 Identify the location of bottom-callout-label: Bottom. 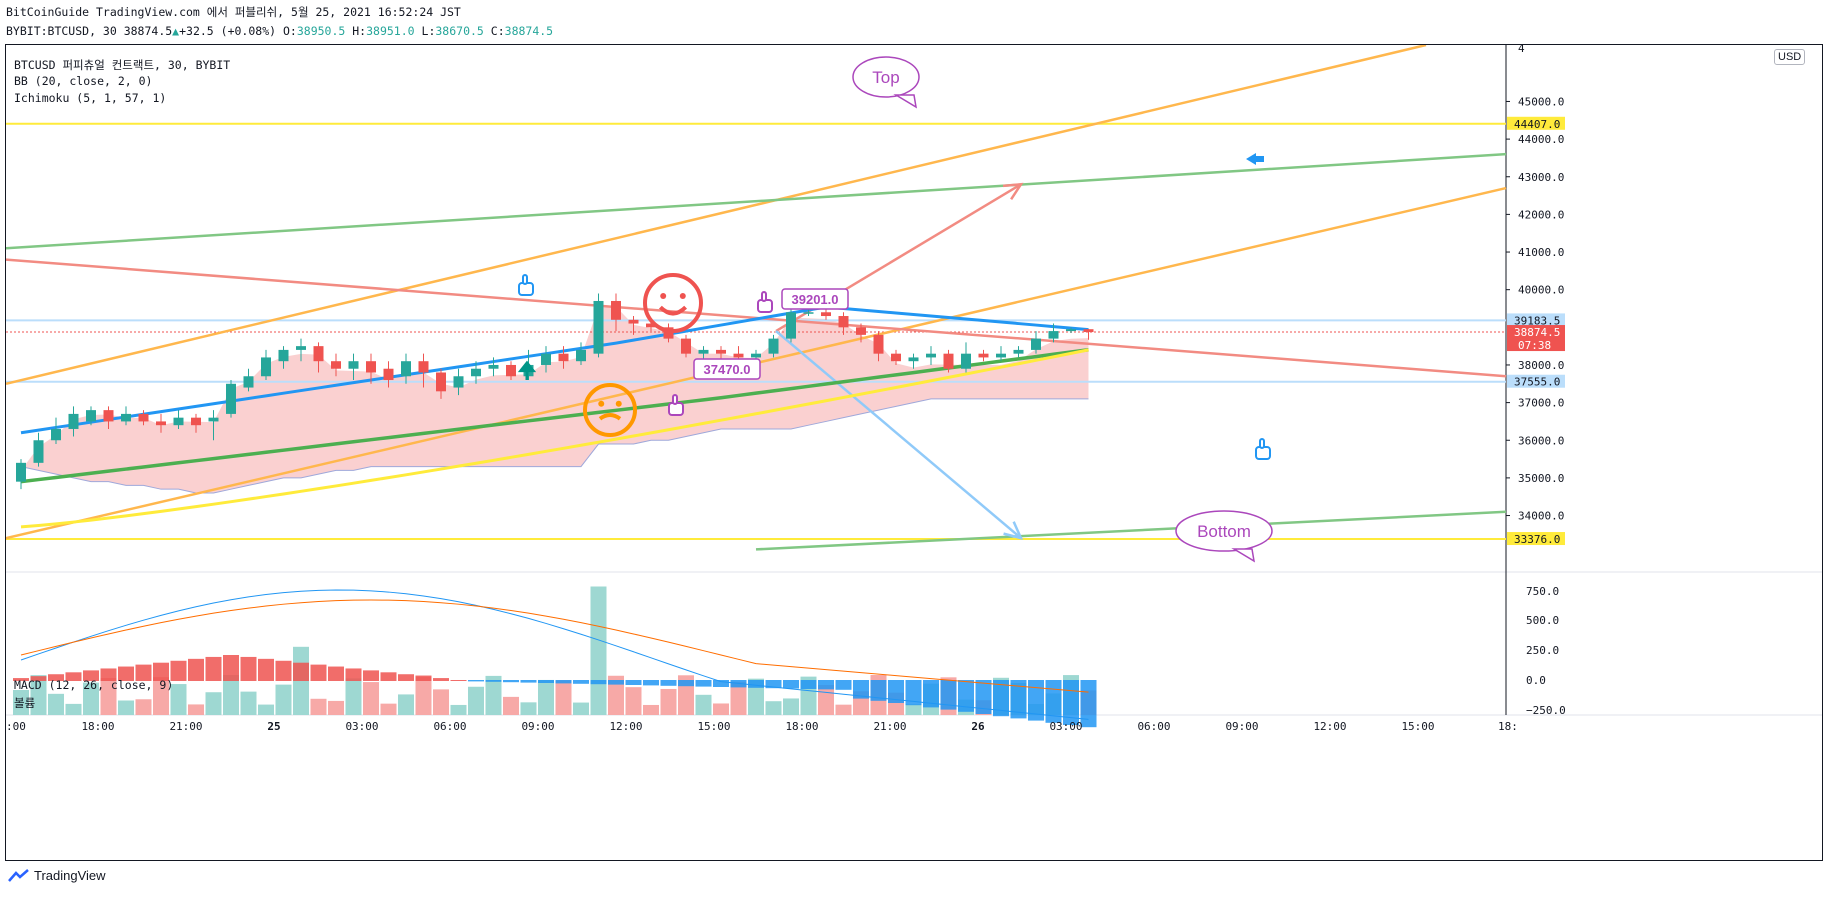
(1224, 531).